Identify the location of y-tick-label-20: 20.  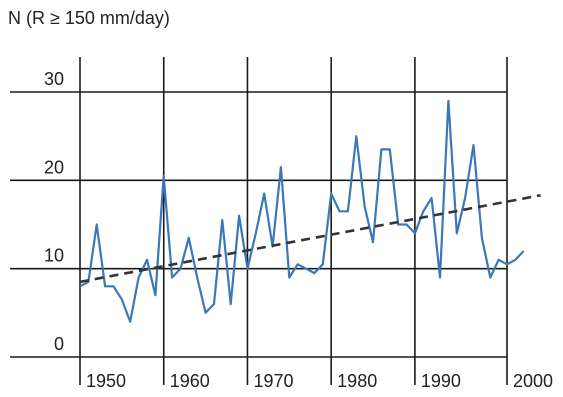
(54, 167).